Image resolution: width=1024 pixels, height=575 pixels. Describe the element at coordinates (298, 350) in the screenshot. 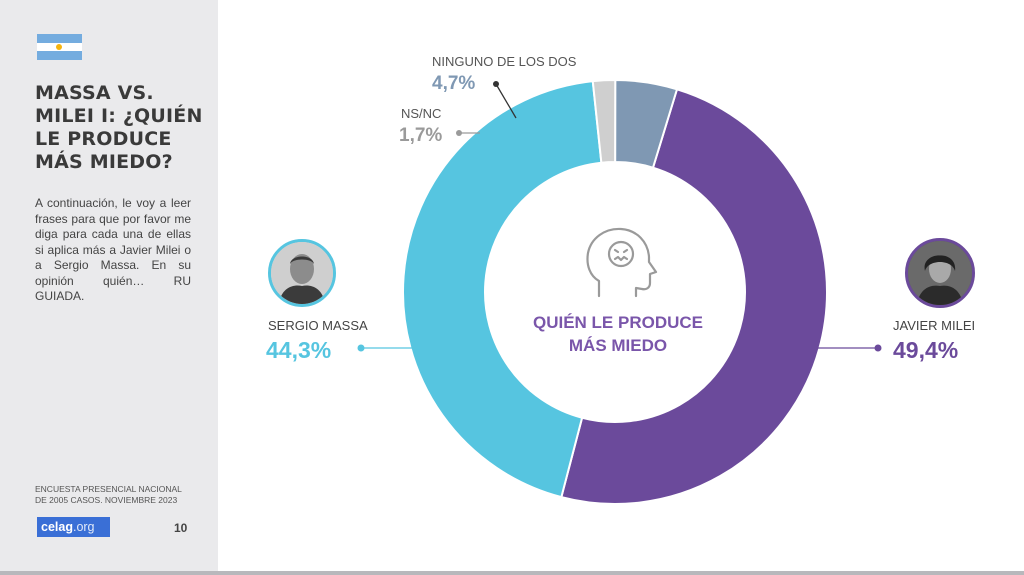

I see `value-sergio-massa: 44,3%` at that location.